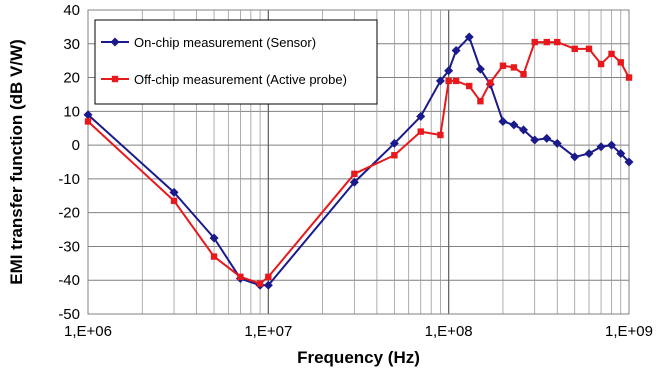 The image size is (663, 382). I want to click on y-tick-label: -30, so click(69, 246).